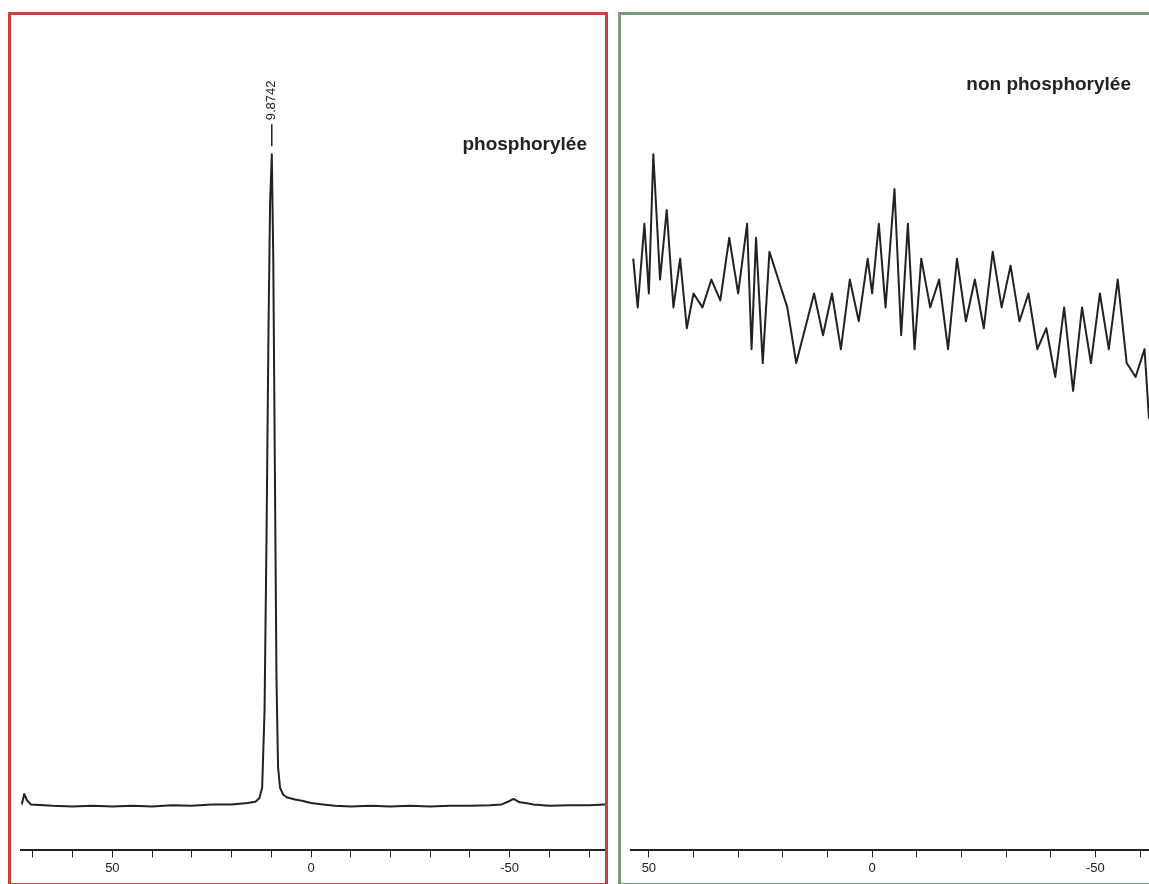  Describe the element at coordinates (1048, 84) in the screenshot. I see `text: non phosphorylée` at that location.